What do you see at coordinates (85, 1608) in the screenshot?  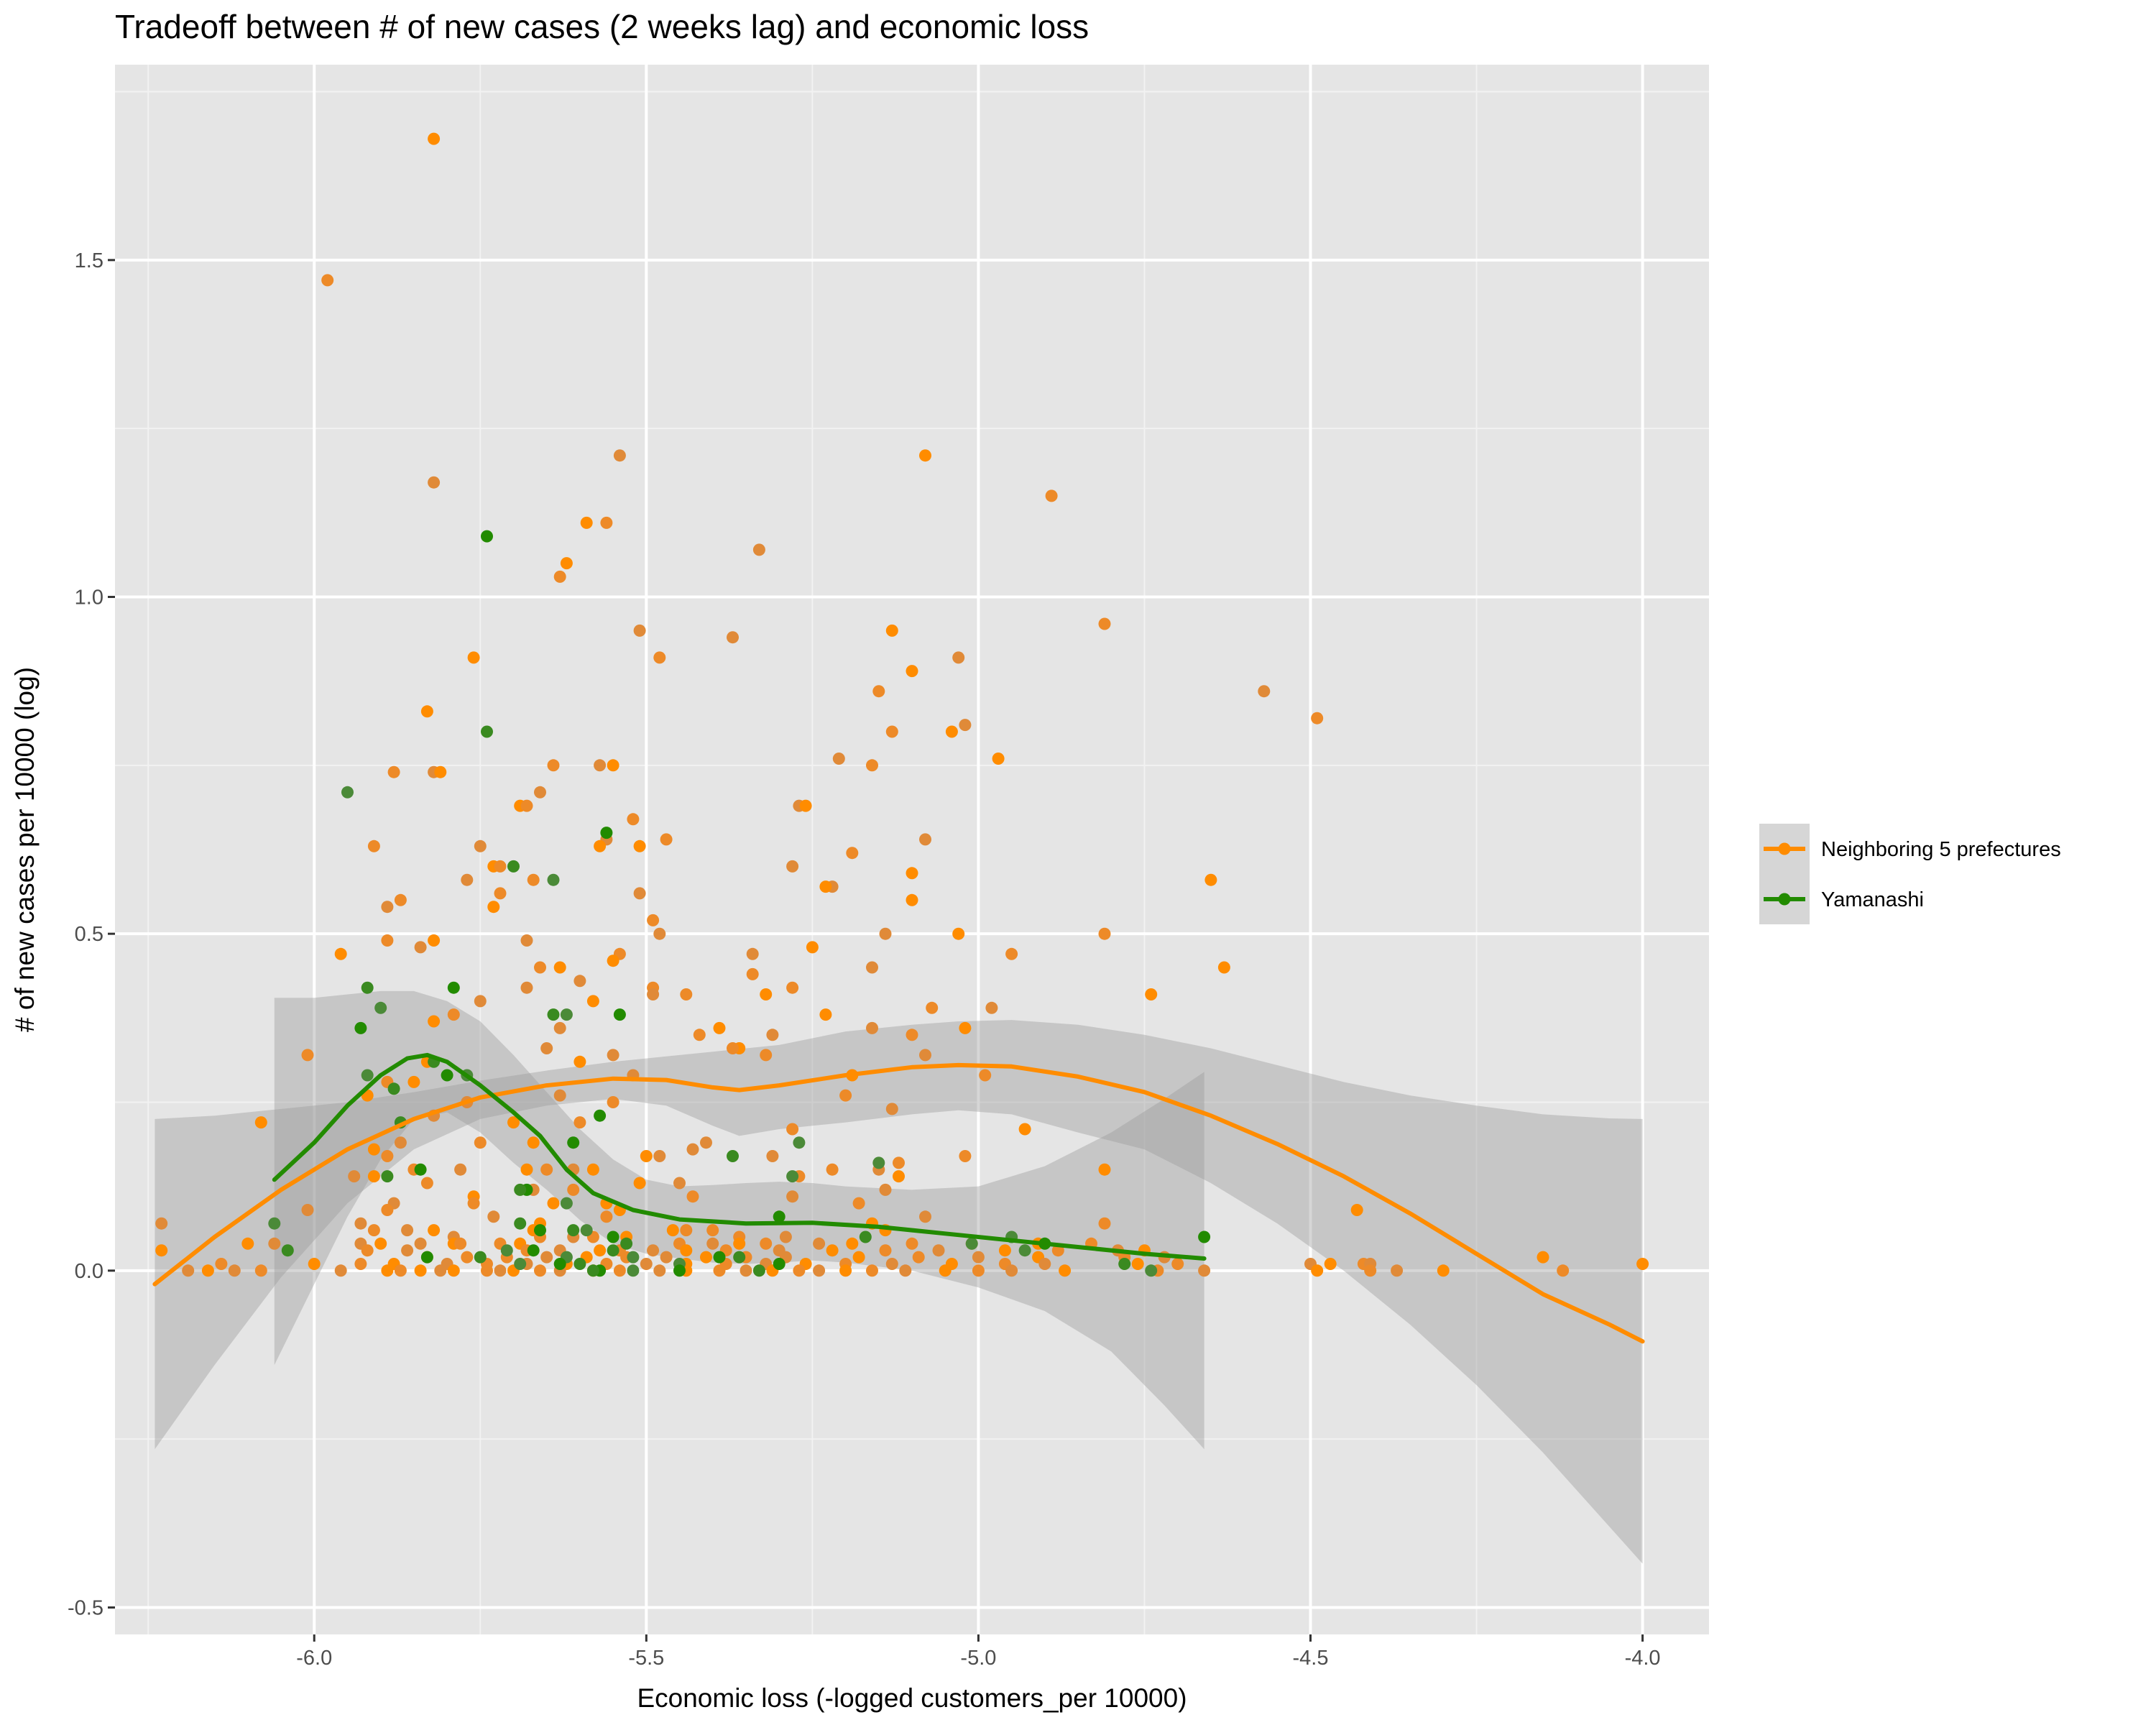 I see `y-tick-label: -0.5` at bounding box center [85, 1608].